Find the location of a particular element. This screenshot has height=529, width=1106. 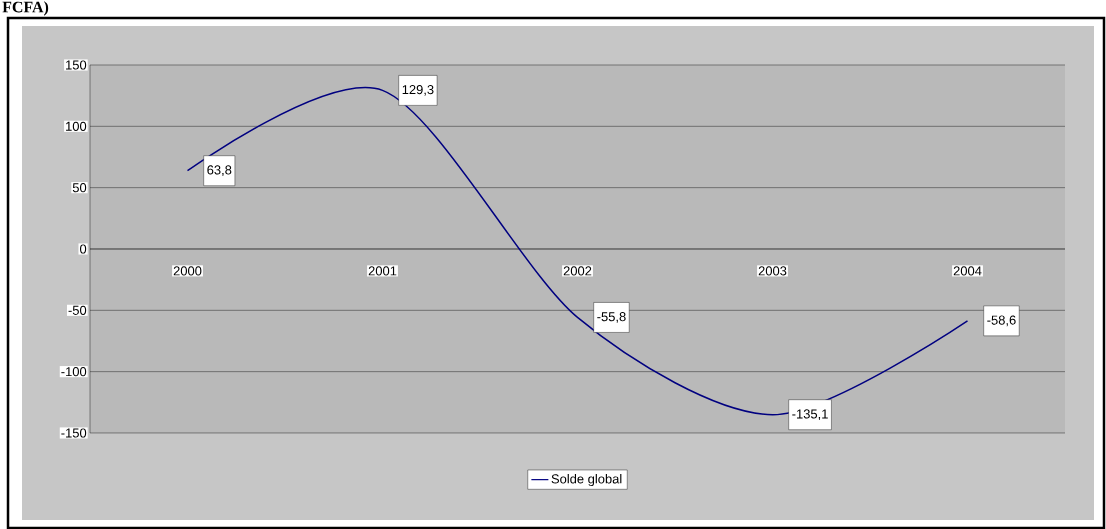

y-tick-label: -150 is located at coordinates (74, 433).